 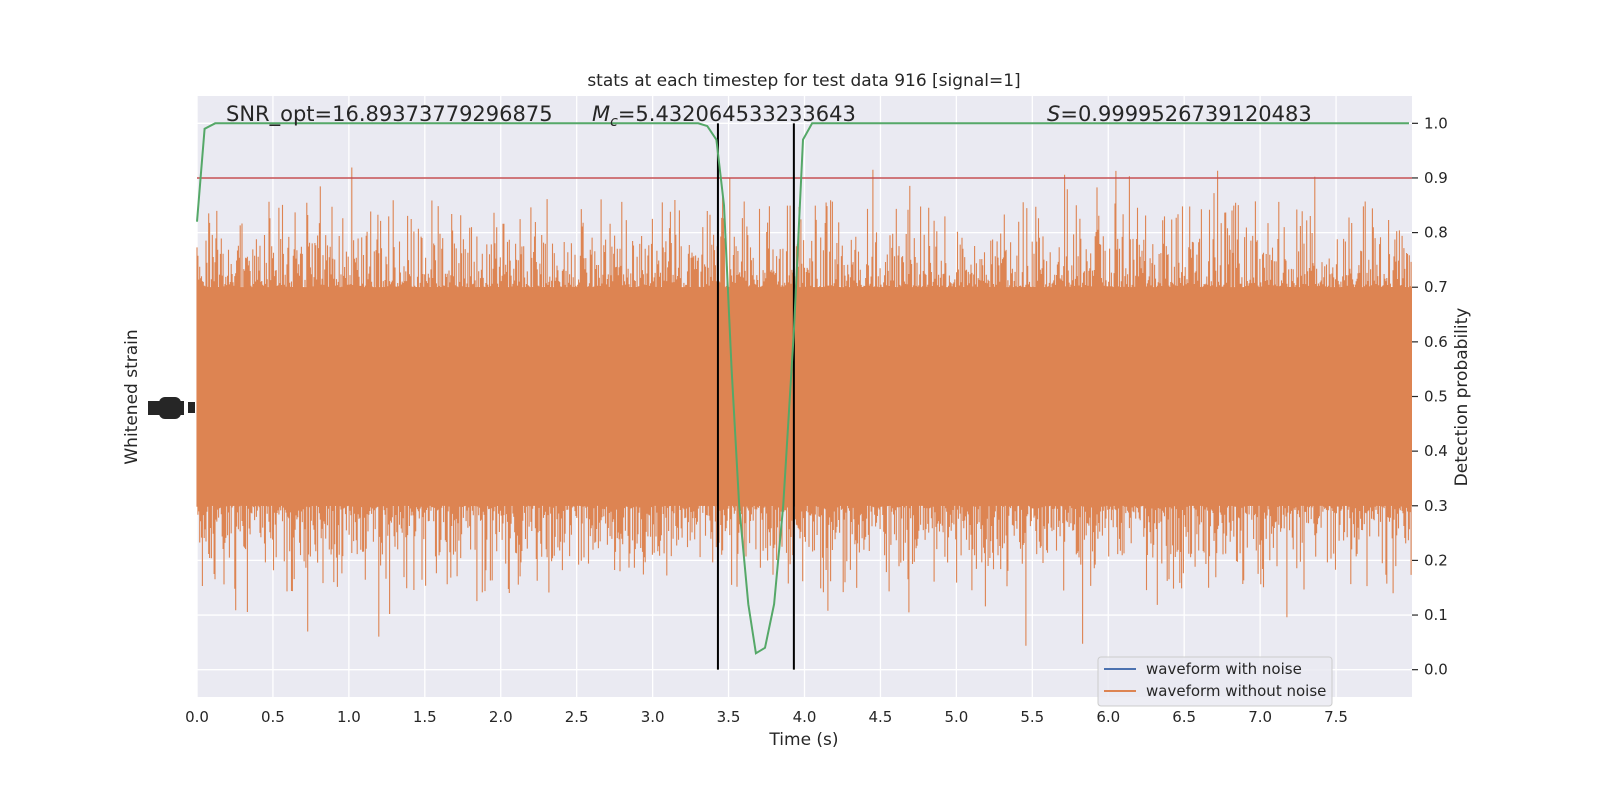 I want to click on y-right-tick-label: 0.7, so click(x=1436, y=287).